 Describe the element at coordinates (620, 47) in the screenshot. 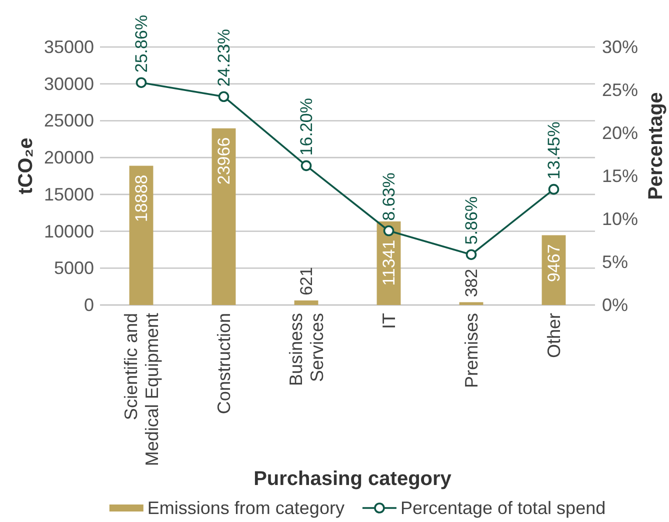

I see `y2-tick-label: 30%` at that location.